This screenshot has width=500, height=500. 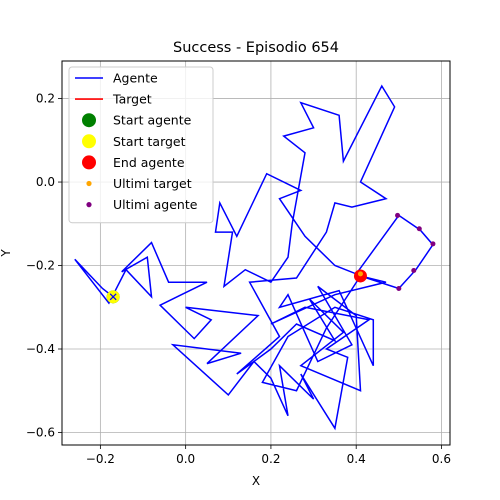 What do you see at coordinates (256, 481) in the screenshot?
I see `x-axis-label: X` at bounding box center [256, 481].